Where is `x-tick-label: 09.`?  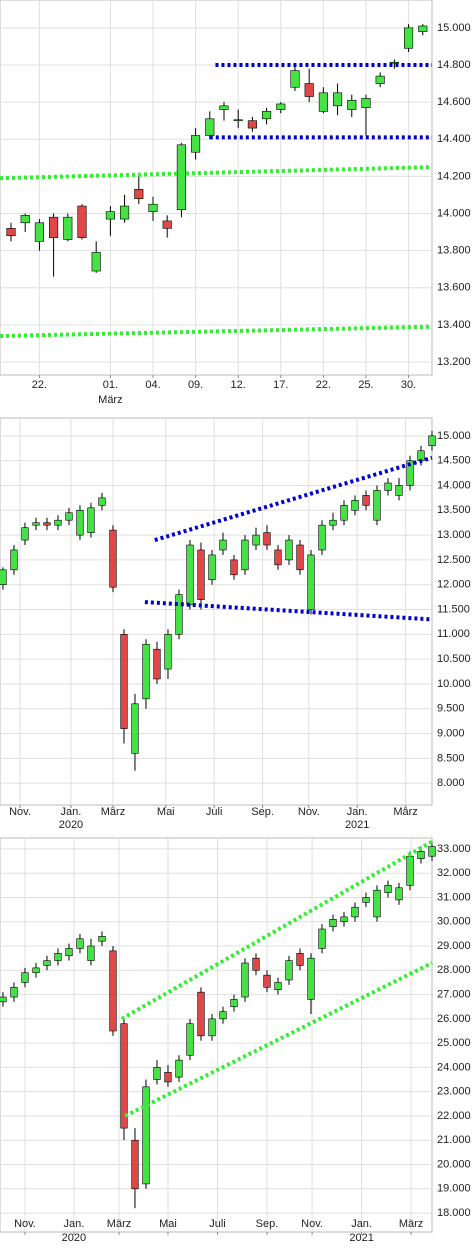 x-tick-label: 09. is located at coordinates (195, 385).